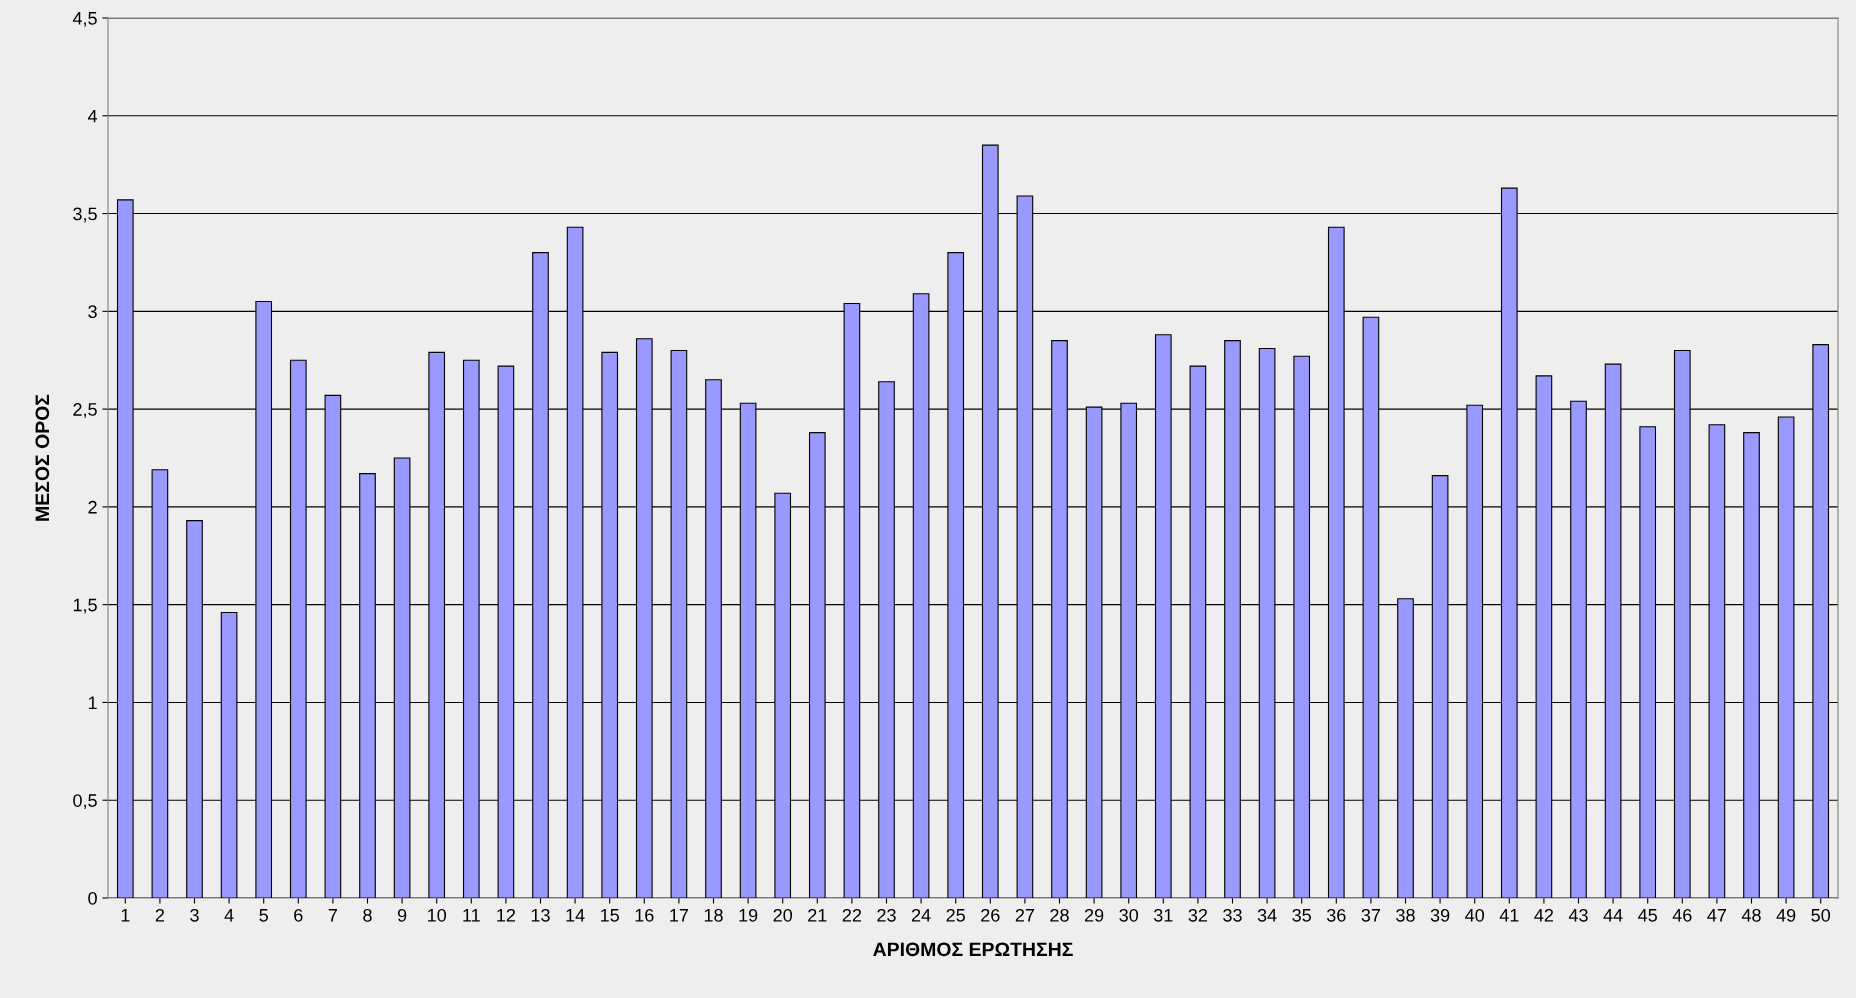 This screenshot has height=998, width=1856. I want to click on x-tick-label: 17, so click(679, 915).